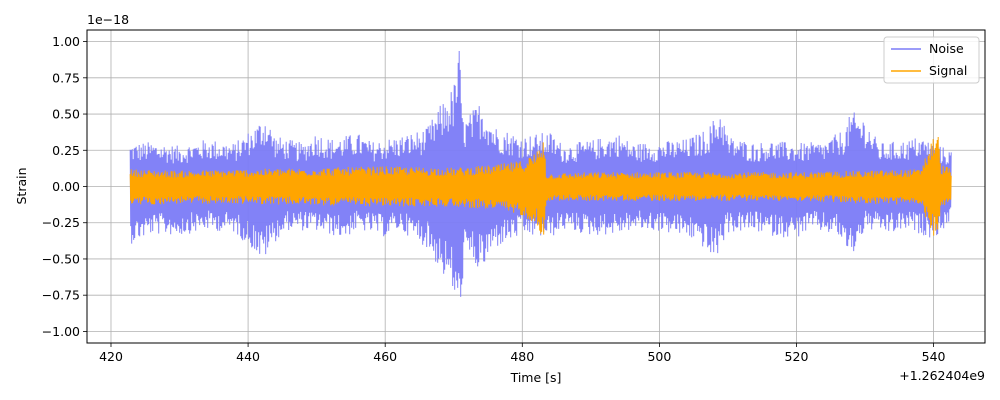  What do you see at coordinates (61, 295) in the screenshot?
I see `y-tick-label: −0.75` at bounding box center [61, 295].